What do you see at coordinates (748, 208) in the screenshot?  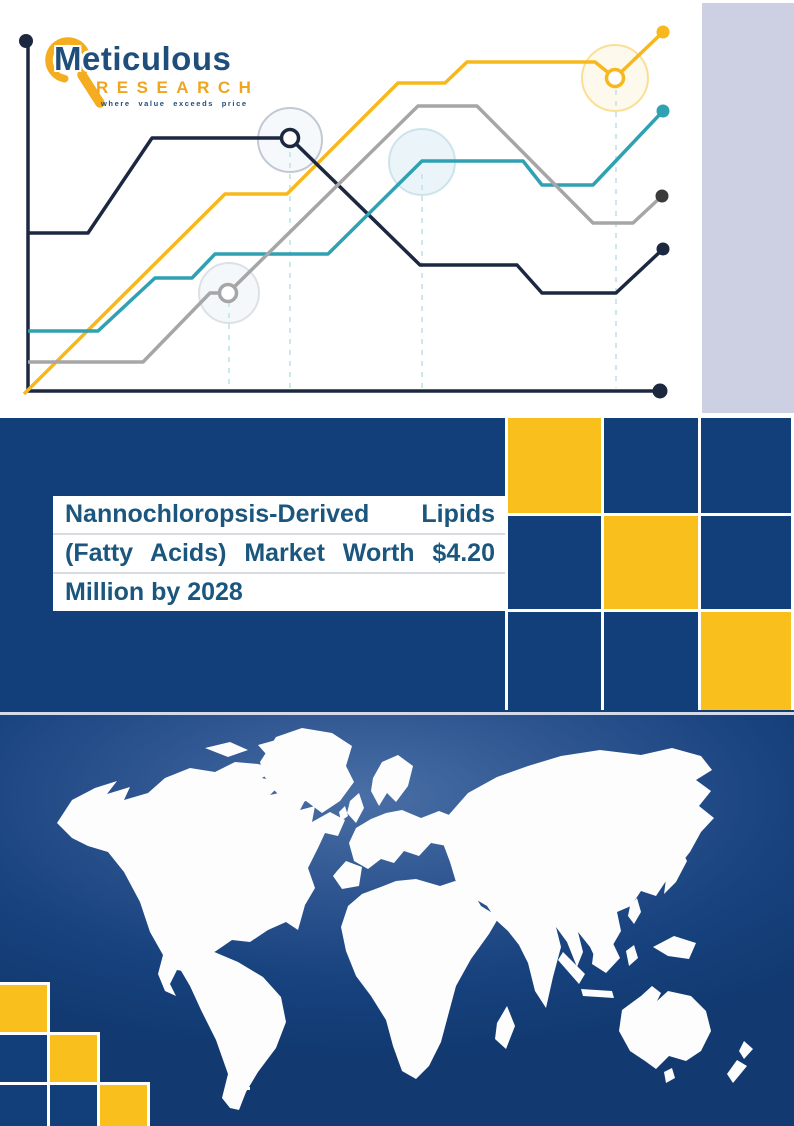 I see `lavender-panel` at bounding box center [748, 208].